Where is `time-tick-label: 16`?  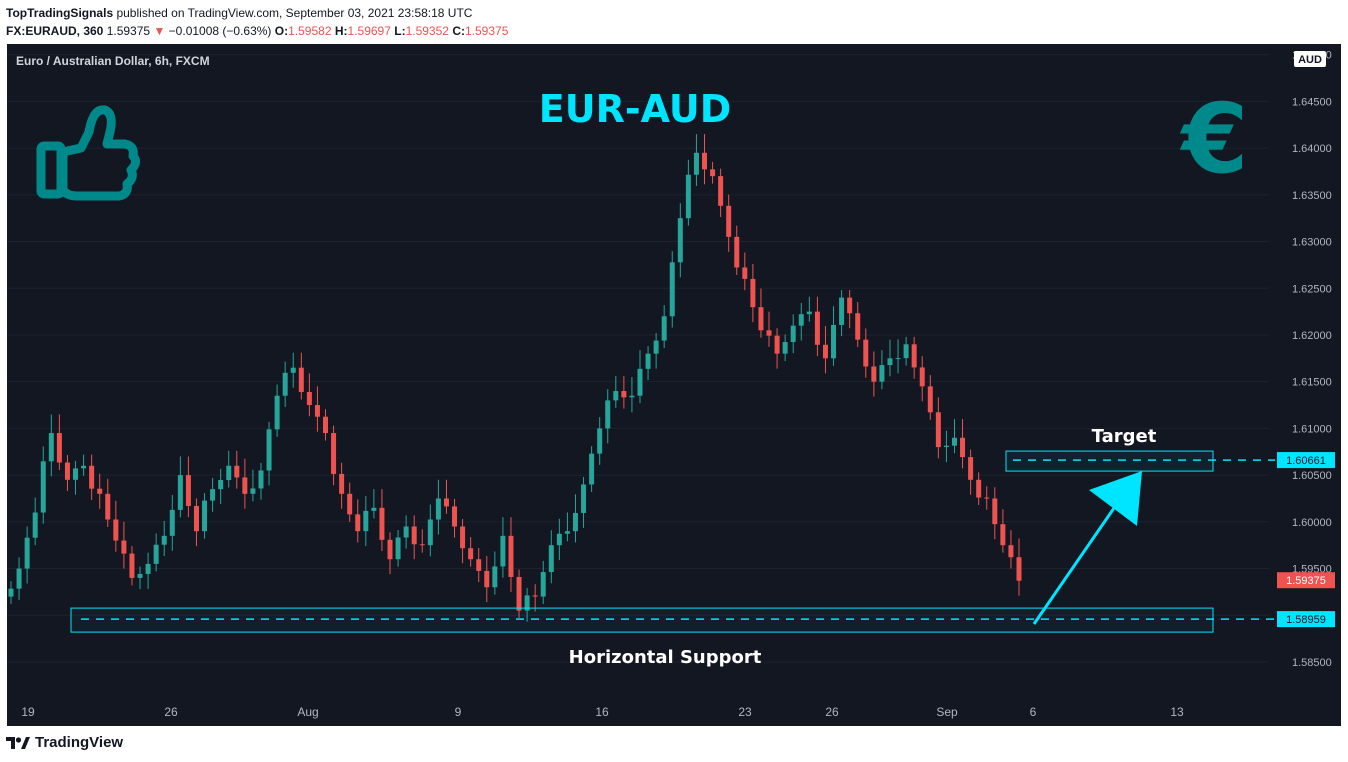
time-tick-label: 16 is located at coordinates (602, 712).